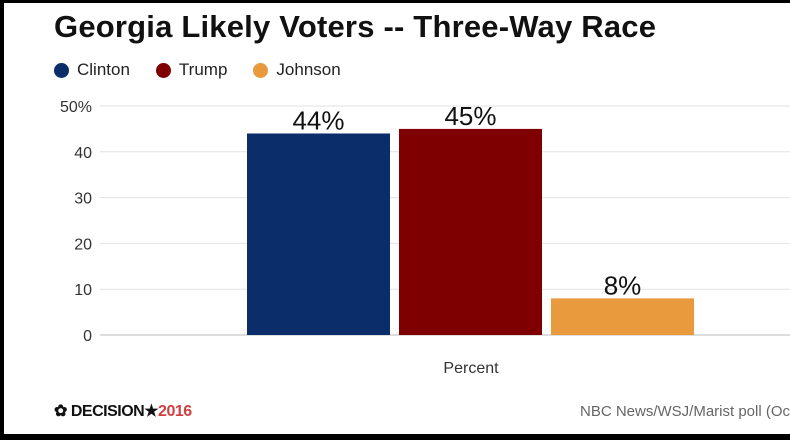 The height and width of the screenshot is (440, 790). What do you see at coordinates (175, 411) in the screenshot?
I see `logo-year: 2016` at bounding box center [175, 411].